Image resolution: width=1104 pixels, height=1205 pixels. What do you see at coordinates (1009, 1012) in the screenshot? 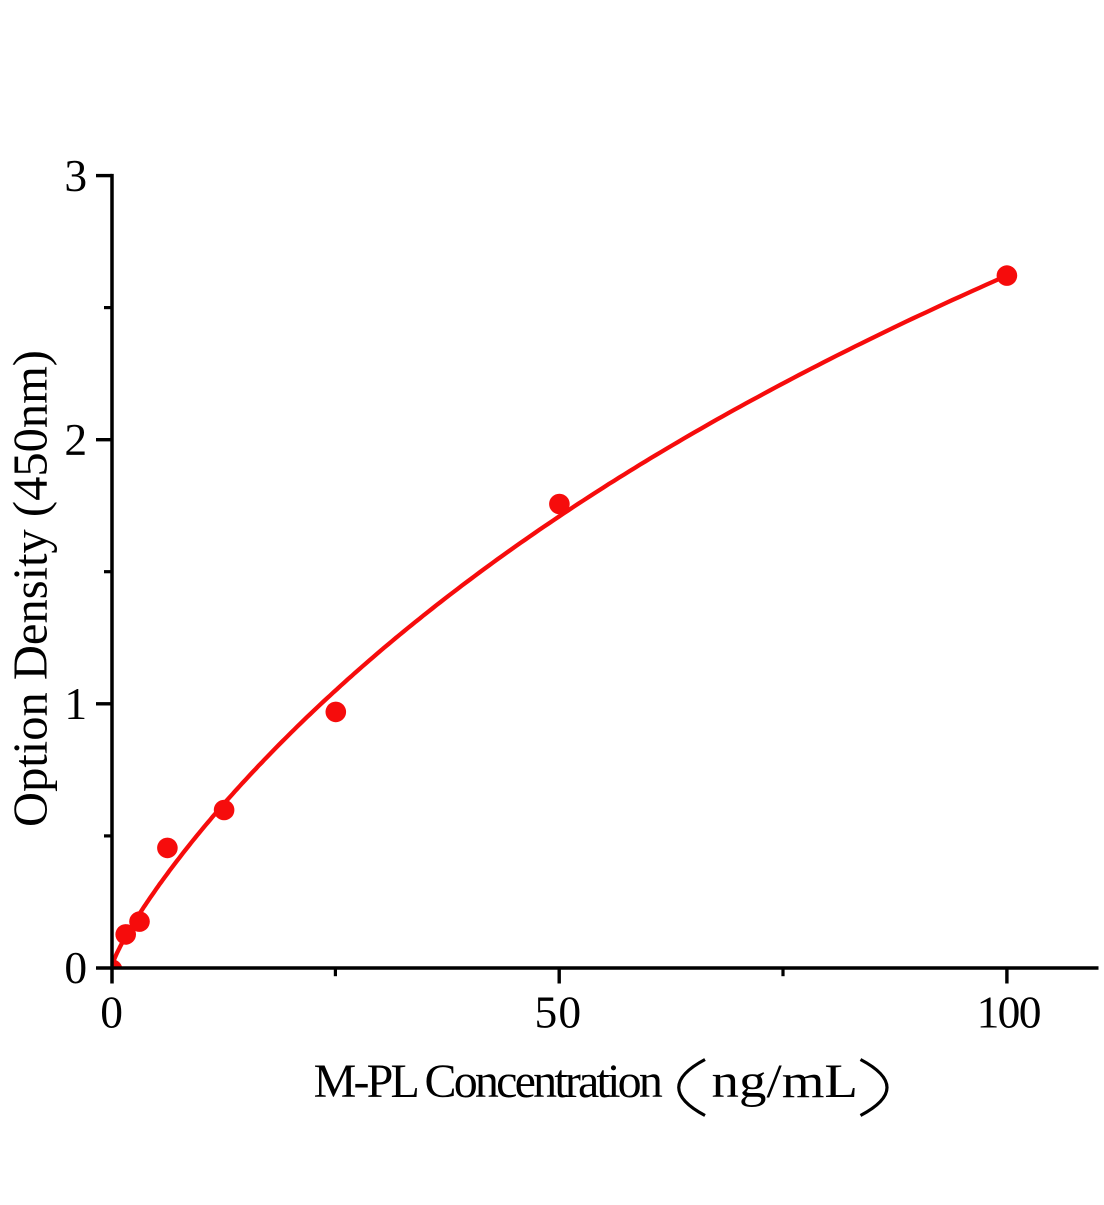
I see `svg-text: 100` at bounding box center [1009, 1012].